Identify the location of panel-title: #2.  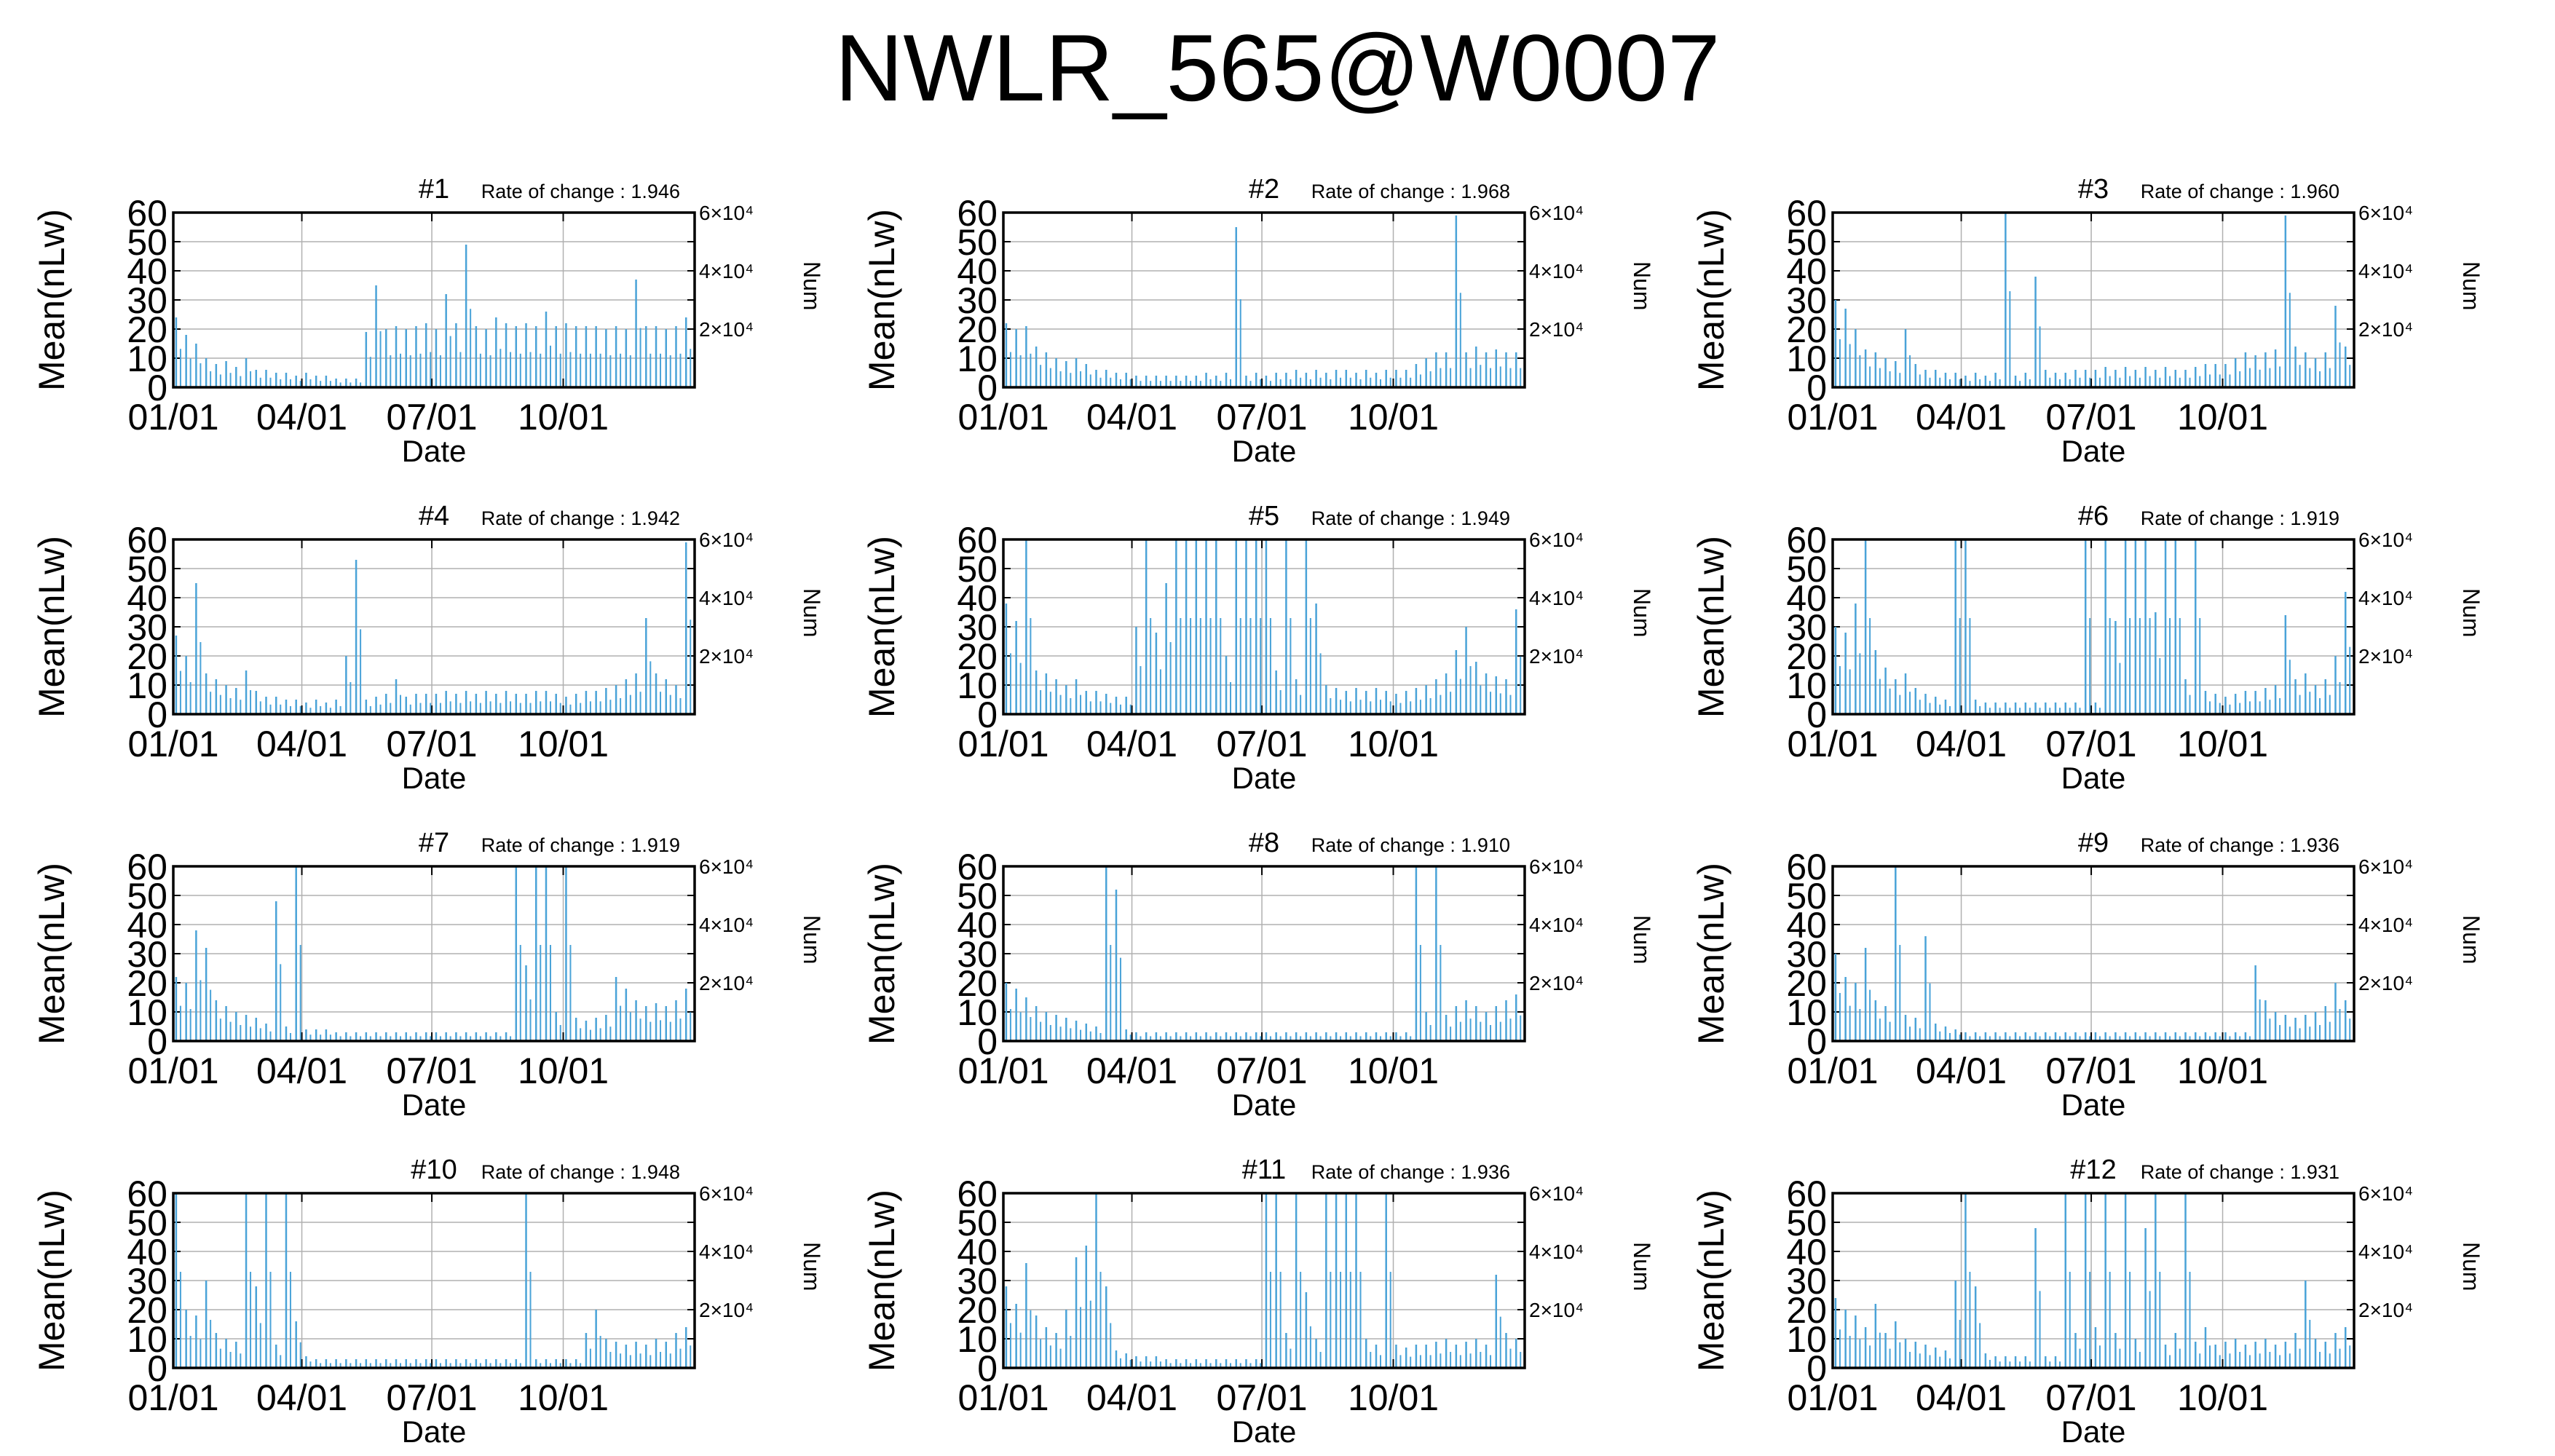
(1264, 189).